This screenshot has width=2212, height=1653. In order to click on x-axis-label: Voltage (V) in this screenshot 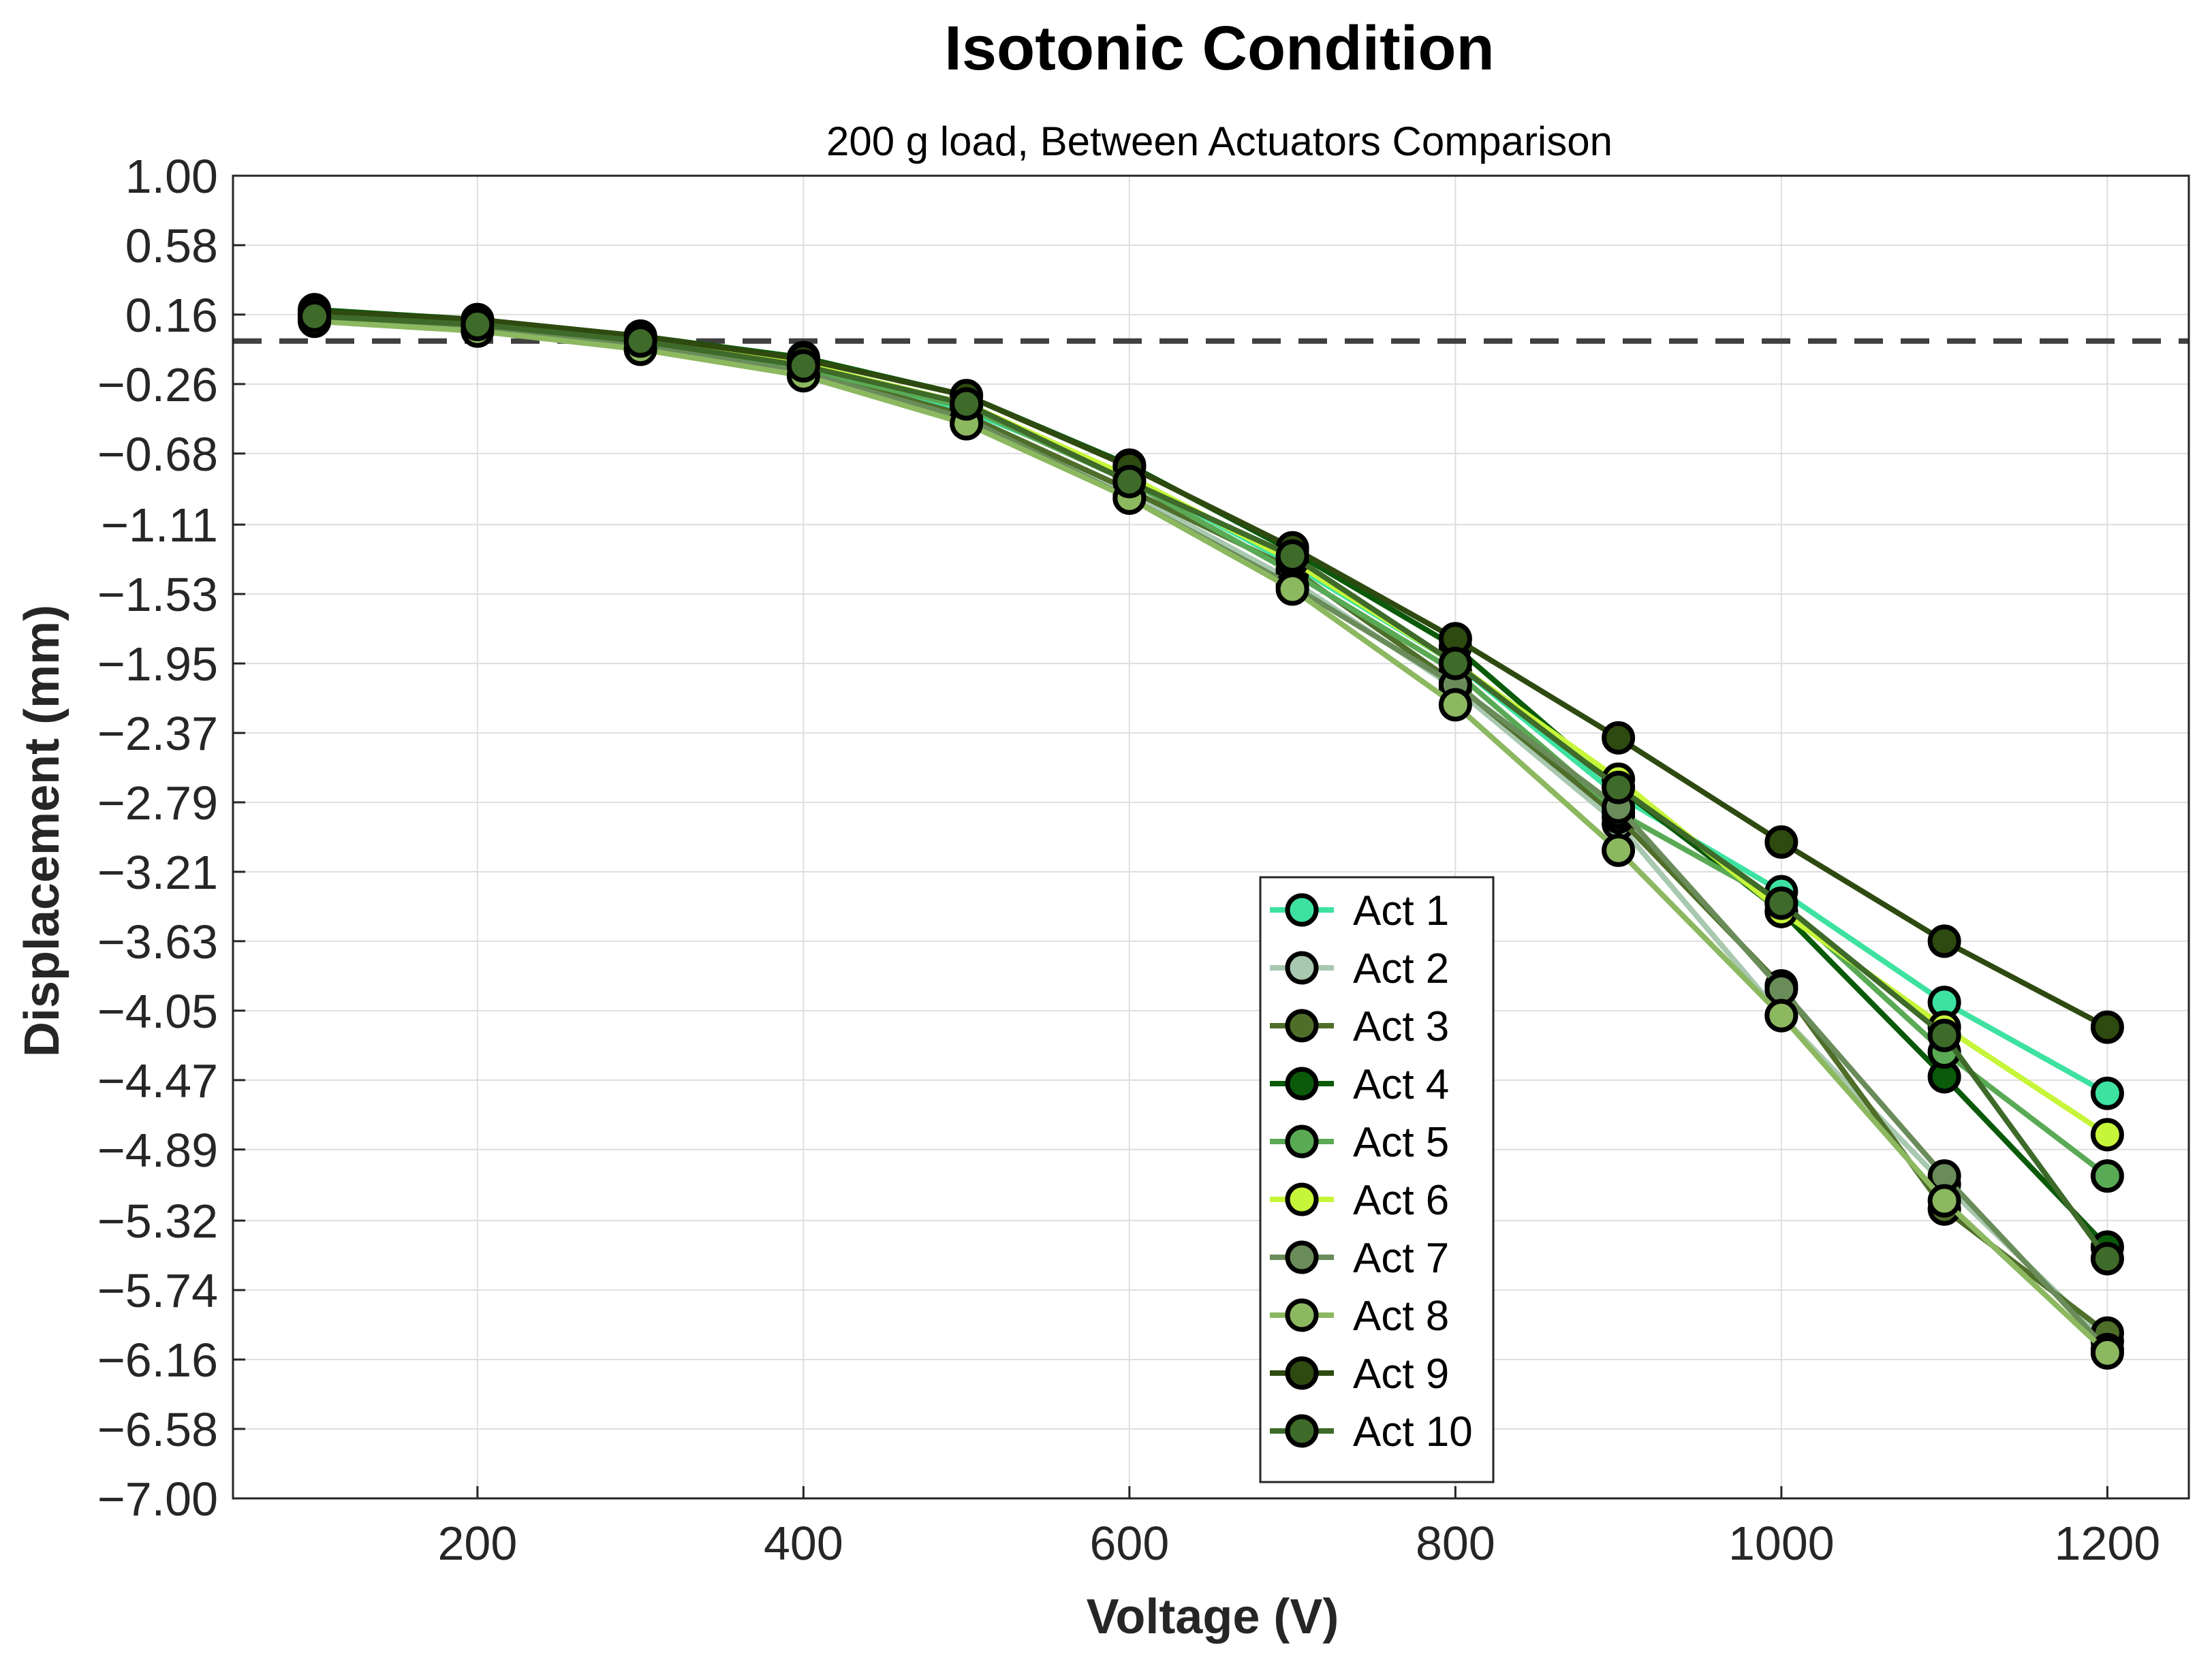, I will do `click(1213, 1617)`.